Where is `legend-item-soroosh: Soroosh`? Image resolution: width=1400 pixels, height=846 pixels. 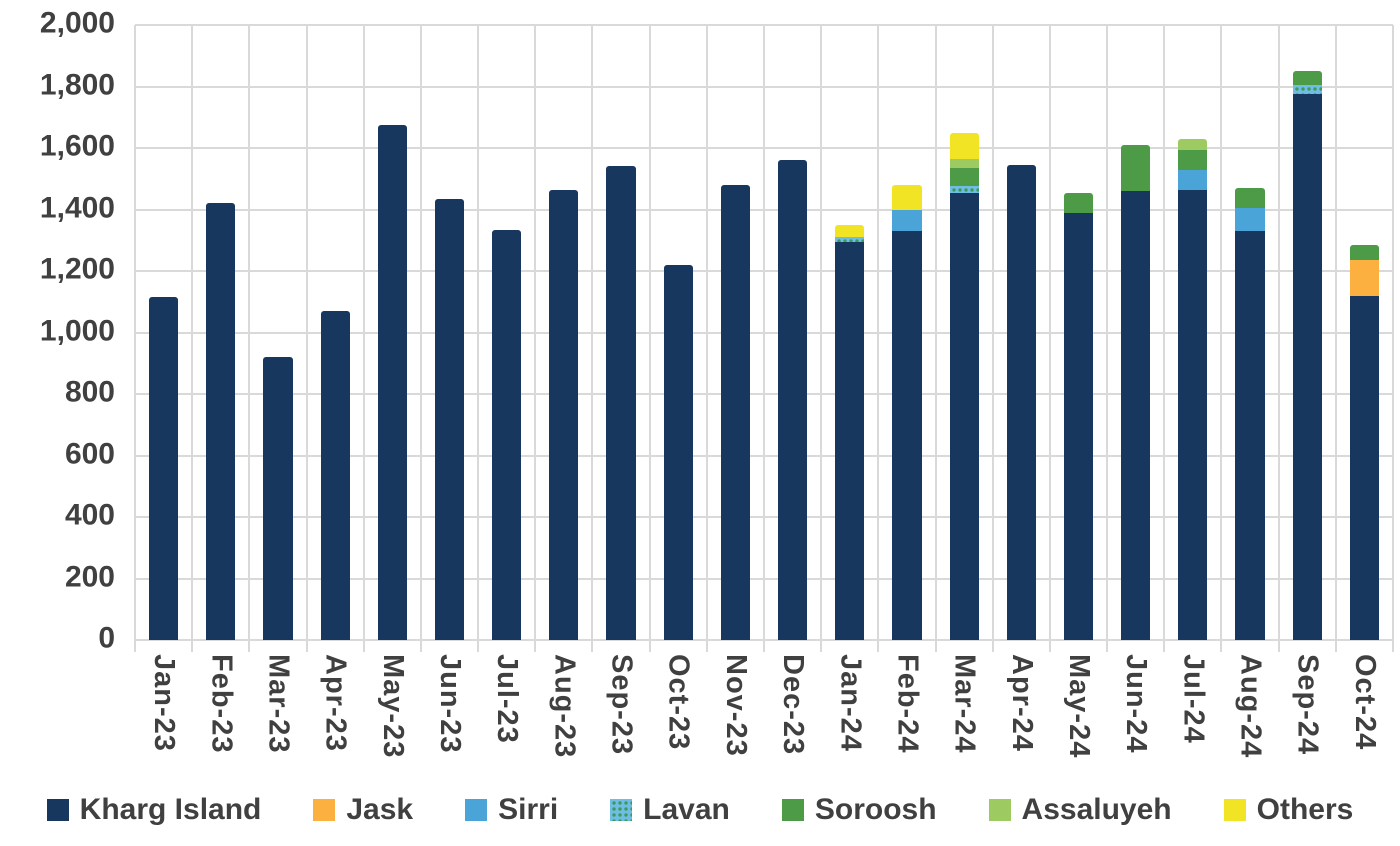
legend-item-soroosh: Soroosh is located at coordinates (859, 809).